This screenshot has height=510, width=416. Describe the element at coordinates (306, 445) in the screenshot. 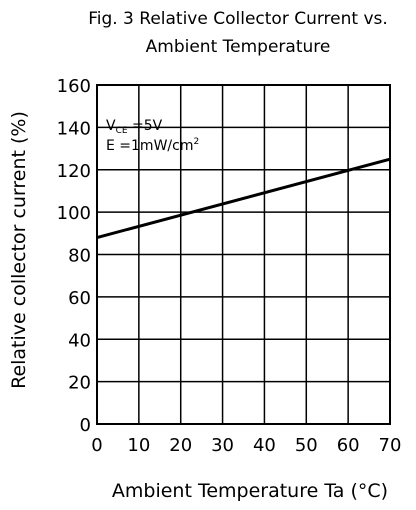

I see `x-tick-50: 50` at that location.